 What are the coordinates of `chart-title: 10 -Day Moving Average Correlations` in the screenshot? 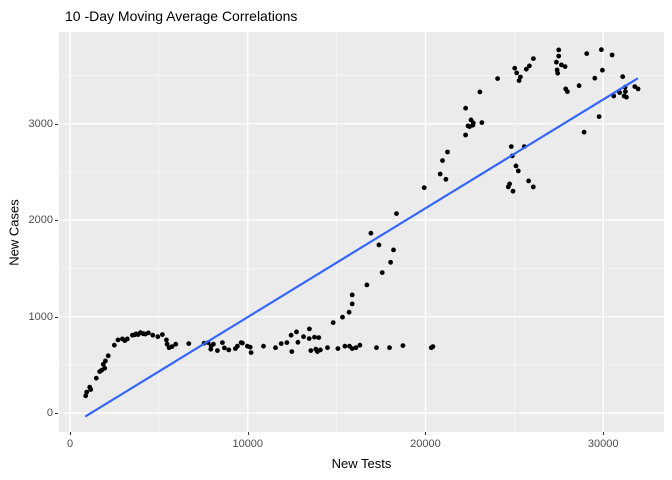 It's located at (181, 16).